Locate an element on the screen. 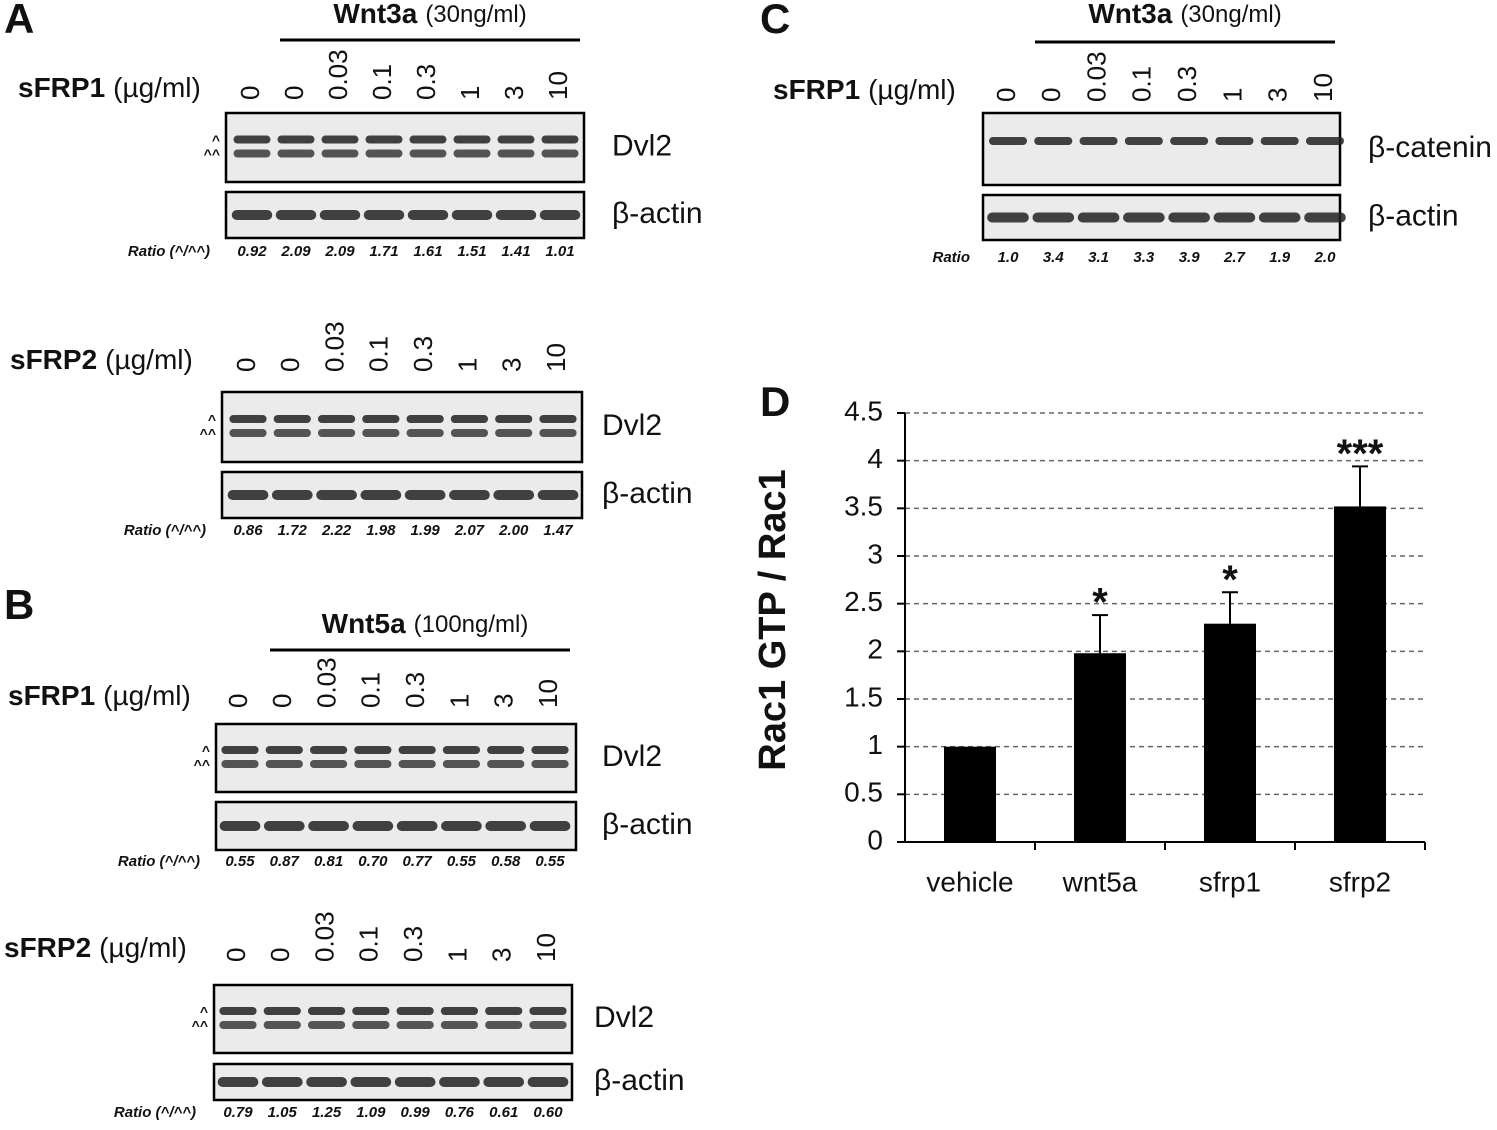 The width and height of the screenshot is (1497, 1130). ratio: 1.25 is located at coordinates (327, 1112).